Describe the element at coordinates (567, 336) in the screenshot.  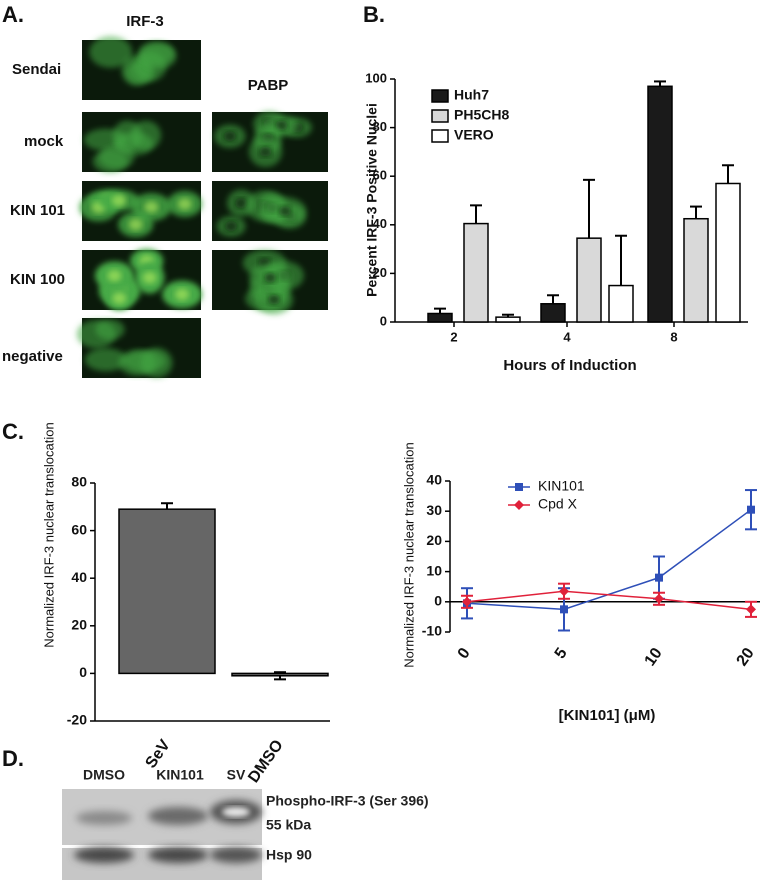
I see `x-tick-label: 4` at that location.